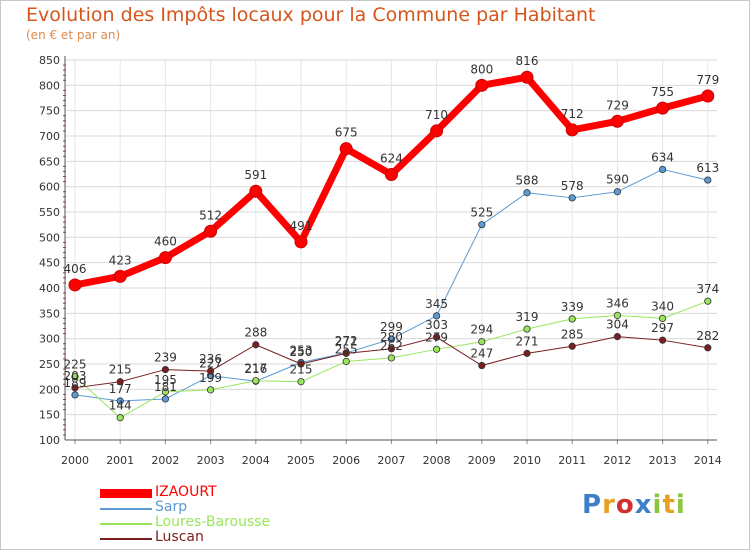 This screenshot has height=550, width=750. What do you see at coordinates (617, 325) in the screenshot?
I see `data-label-luscan: 304` at bounding box center [617, 325].